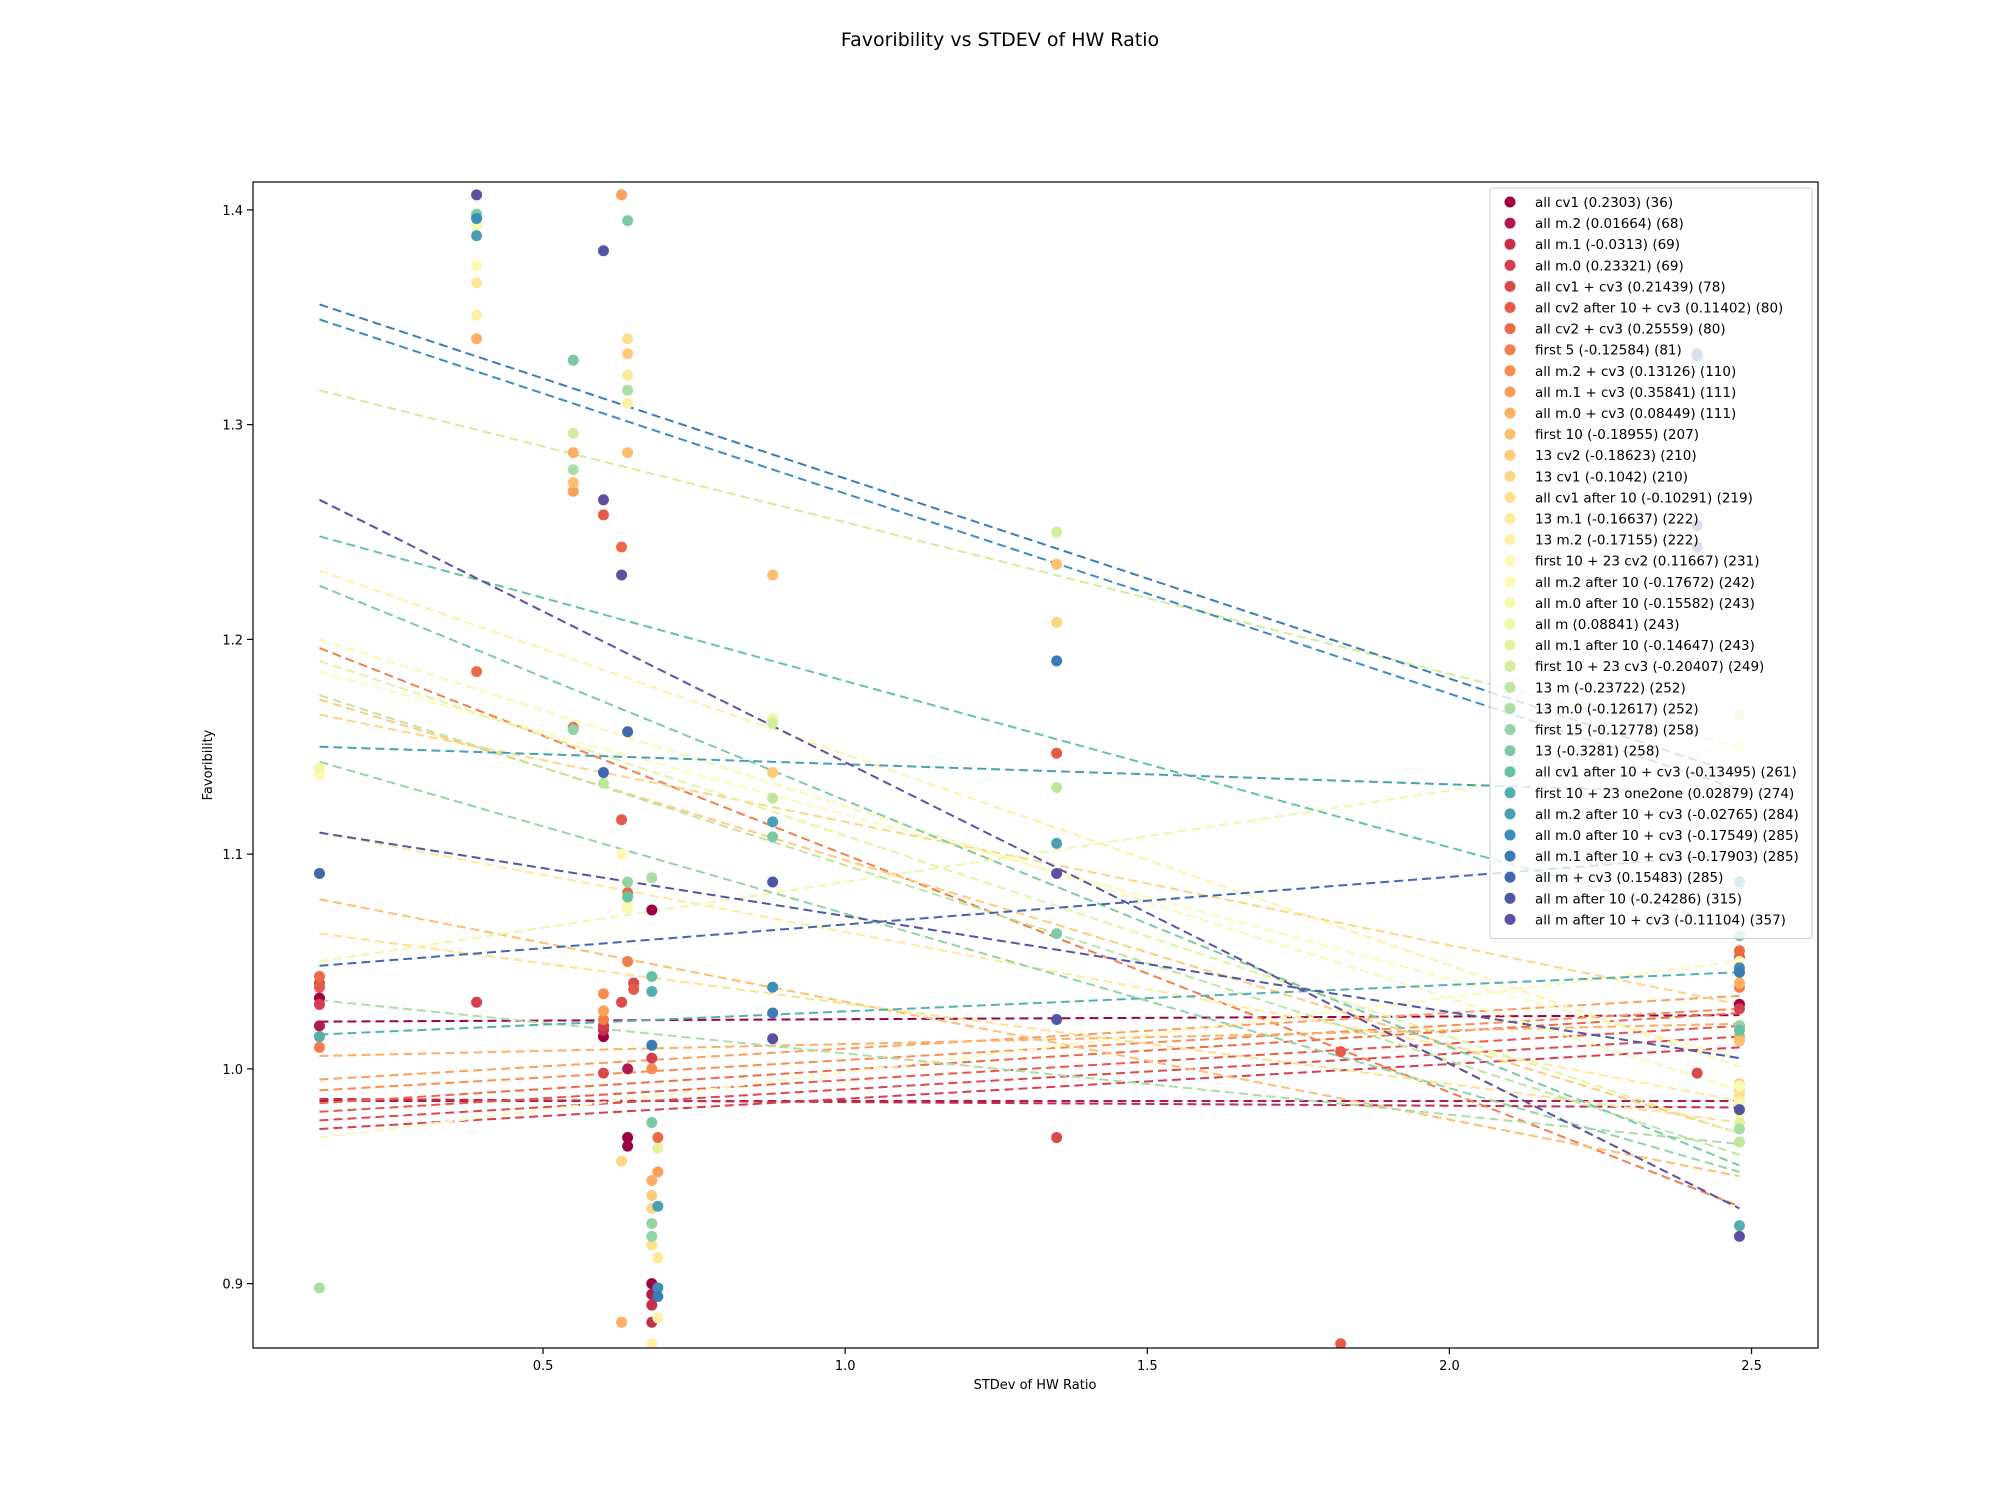 The image size is (2000, 1500). I want to click on legend-label: 13 m.1 (-0.16637) (222), so click(1617, 520).